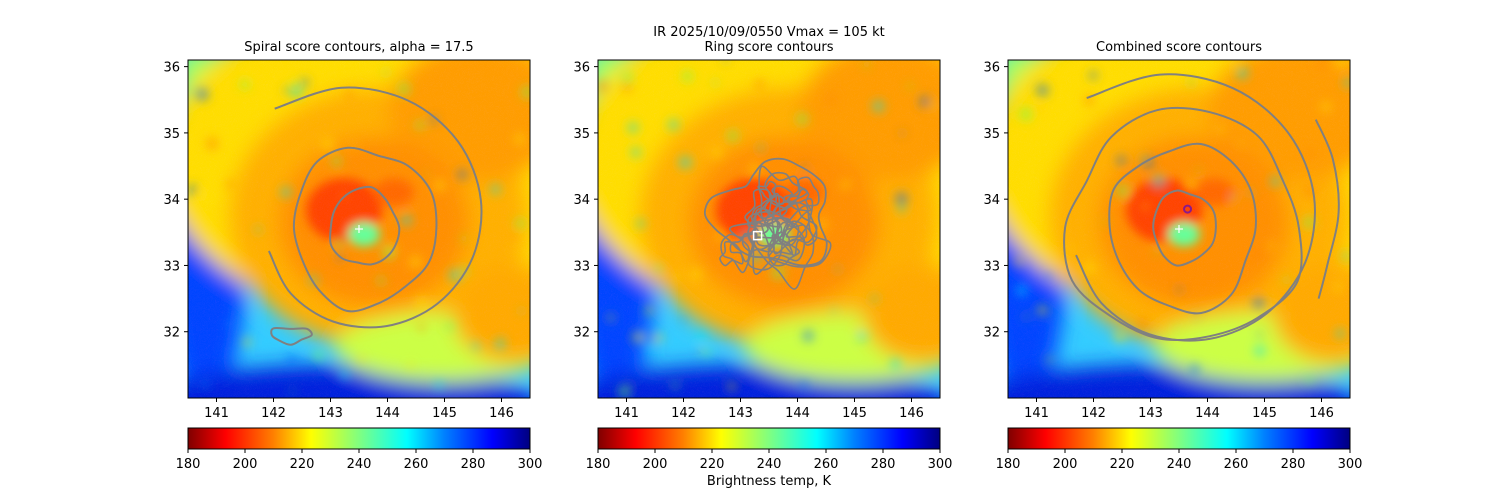 The height and width of the screenshot is (500, 1500). What do you see at coordinates (358, 47) in the screenshot?
I see `panel-title: Spiral score contours, alpha = 17.5` at bounding box center [358, 47].